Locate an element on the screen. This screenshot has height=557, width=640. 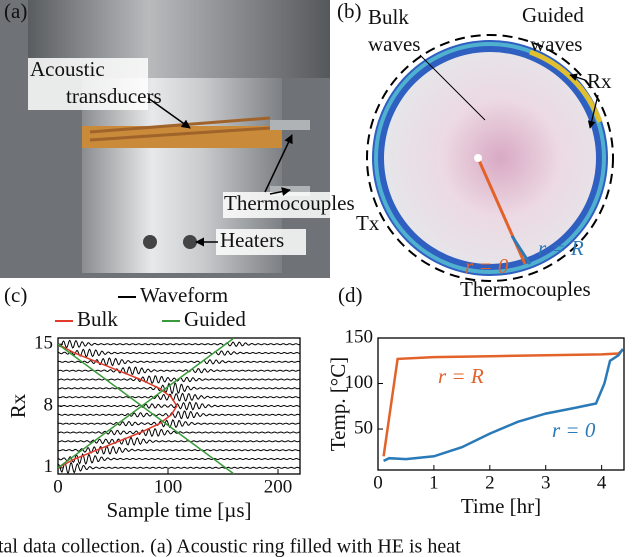
series-label: r = R is located at coordinates (461, 376).